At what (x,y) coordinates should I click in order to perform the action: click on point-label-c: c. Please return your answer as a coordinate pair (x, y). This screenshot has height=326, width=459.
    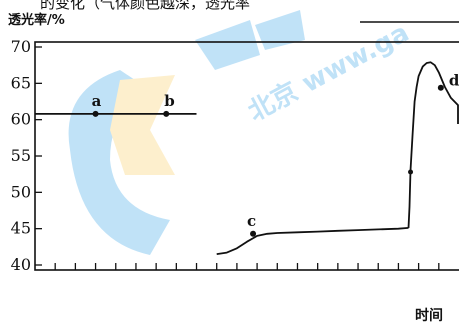
    Looking at the image, I should click on (251, 221).